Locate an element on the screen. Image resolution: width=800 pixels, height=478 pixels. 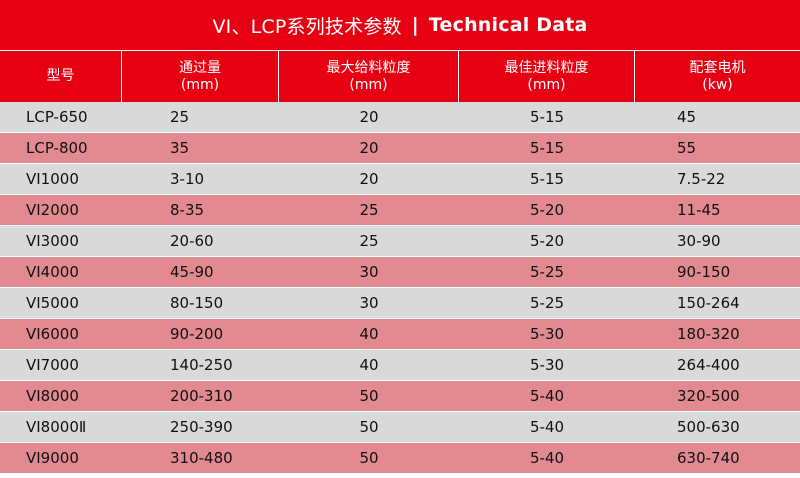
motor-power-cell: 55 is located at coordinates (687, 148).